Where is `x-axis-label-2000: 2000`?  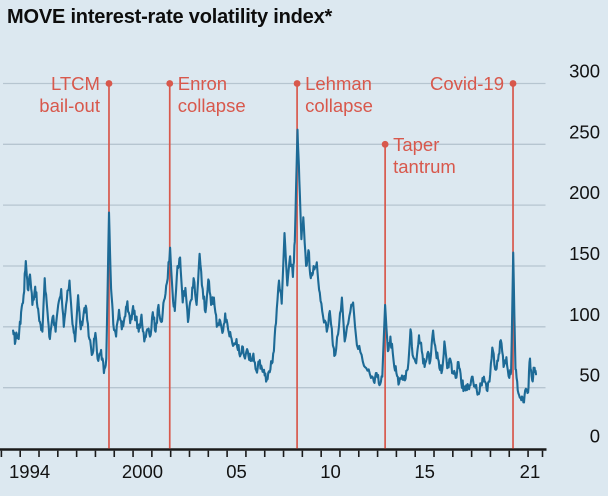 x-axis-label-2000: 2000 is located at coordinates (142, 471).